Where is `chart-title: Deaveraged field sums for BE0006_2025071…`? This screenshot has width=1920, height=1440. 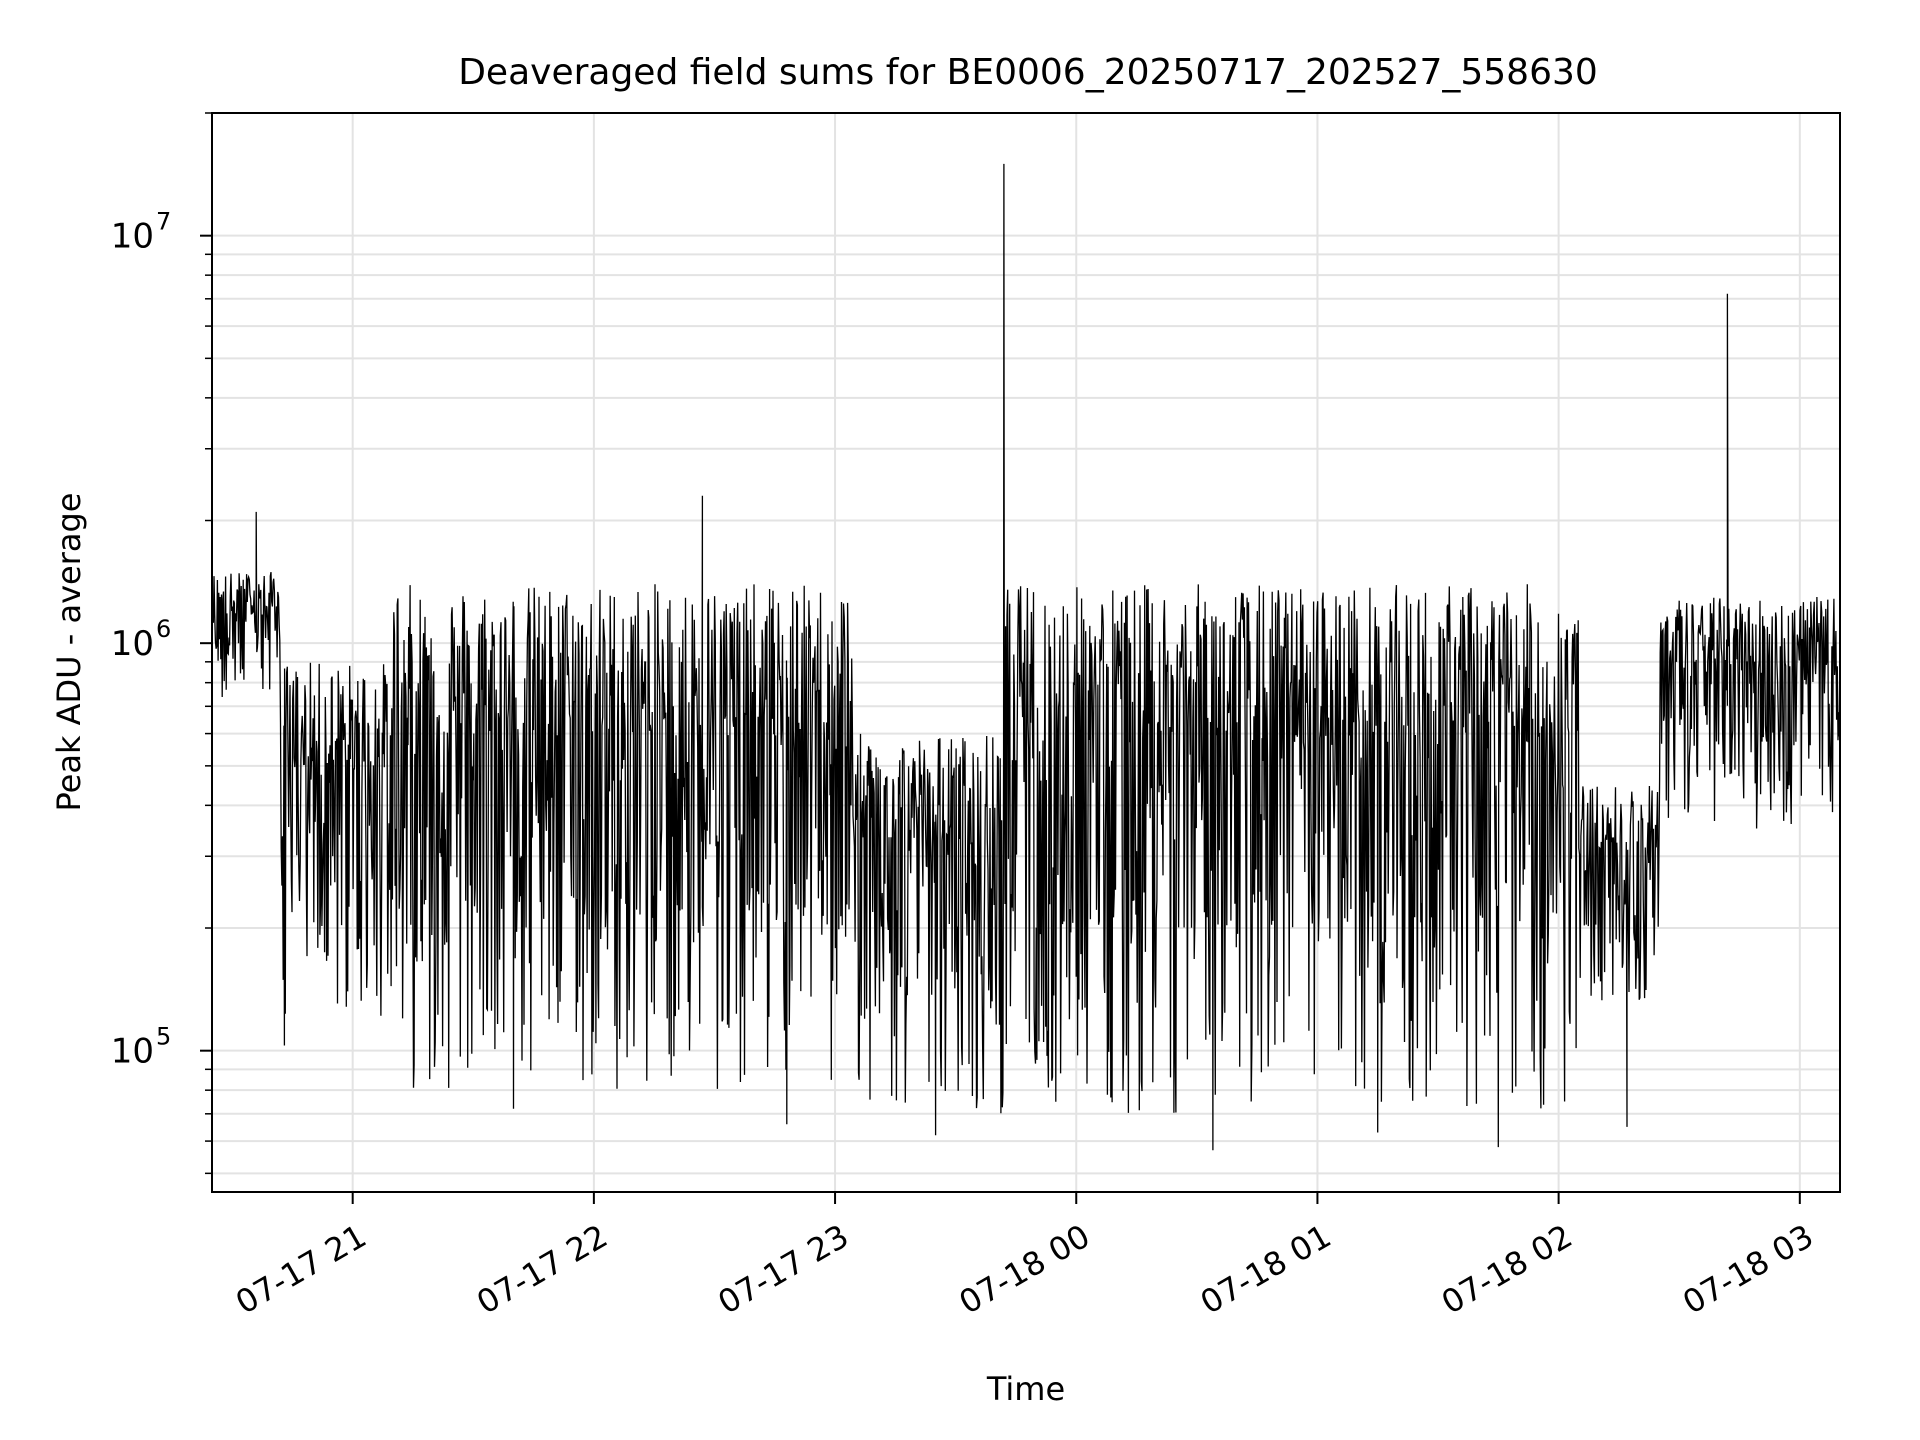 chart-title: Deaveraged field sums for BE0006_2025071… is located at coordinates (1028, 72).